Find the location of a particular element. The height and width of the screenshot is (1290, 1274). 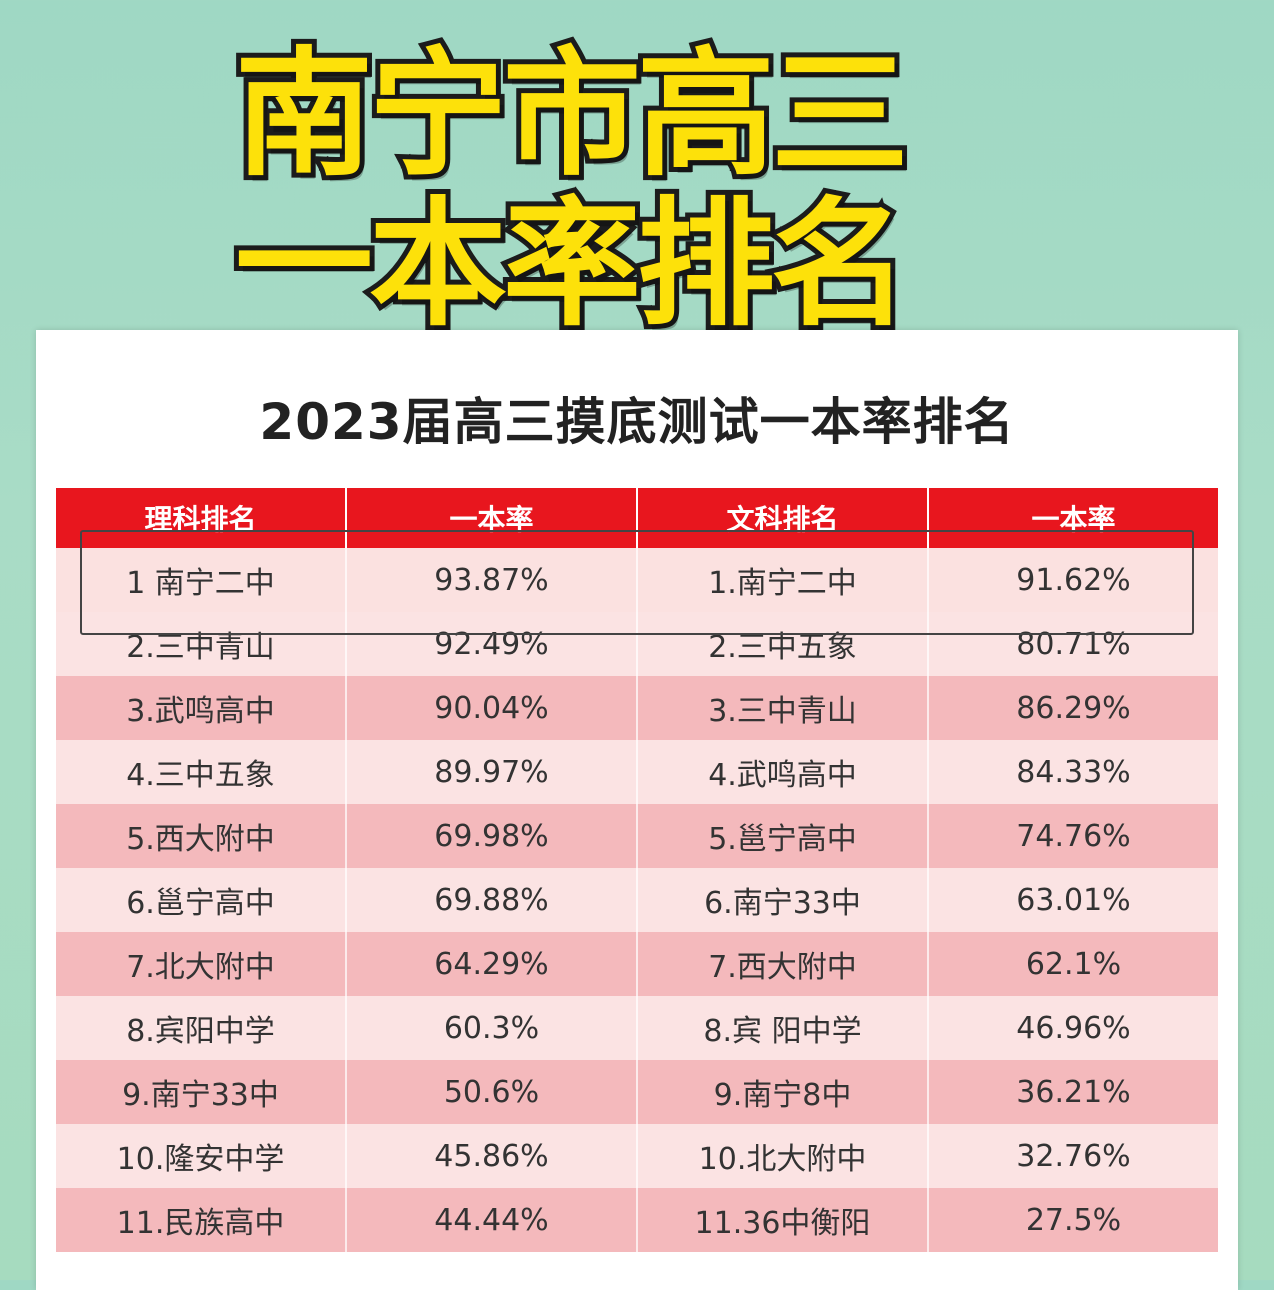

arts-rate-cell: 63.01% is located at coordinates (1073, 900).